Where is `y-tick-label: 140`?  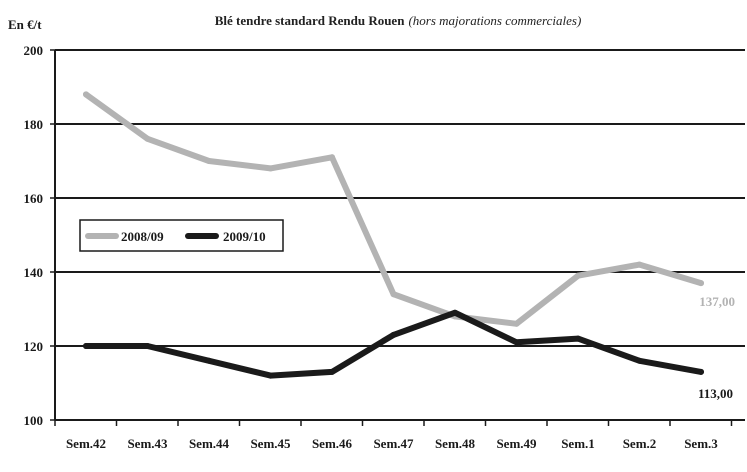 y-tick-label: 140 is located at coordinates (34, 272).